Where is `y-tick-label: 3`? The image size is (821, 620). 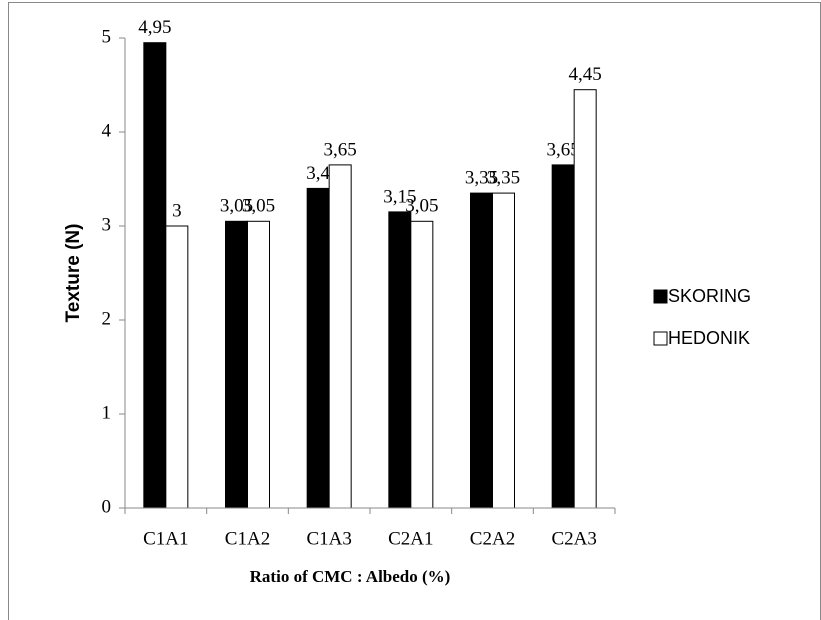 y-tick-label: 3 is located at coordinates (107, 224).